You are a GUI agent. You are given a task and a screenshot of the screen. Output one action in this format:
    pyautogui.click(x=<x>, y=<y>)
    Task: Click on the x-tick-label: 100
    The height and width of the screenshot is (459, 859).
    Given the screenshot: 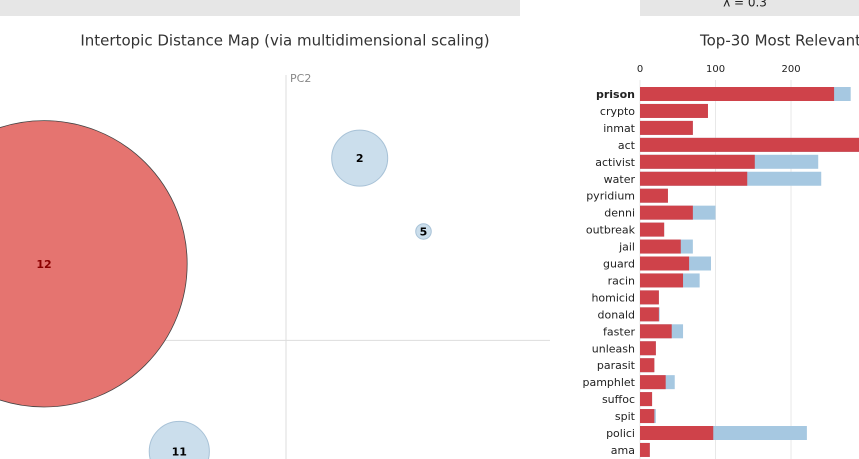 What is the action you would take?
    pyautogui.click(x=715, y=69)
    